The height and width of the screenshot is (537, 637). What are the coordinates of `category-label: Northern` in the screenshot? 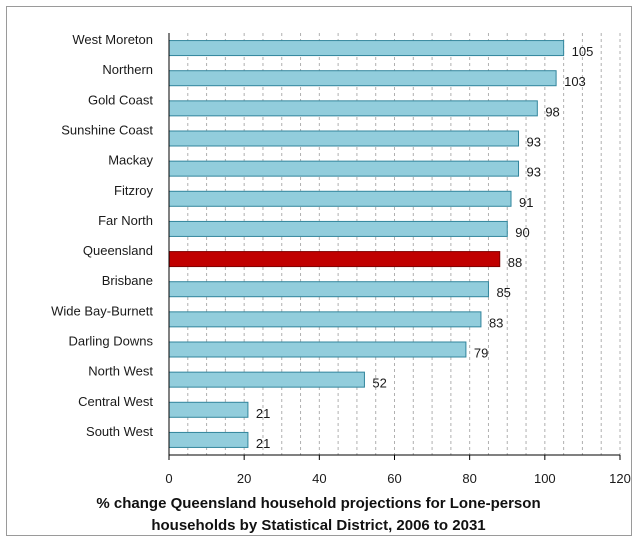 It's located at (127, 69).